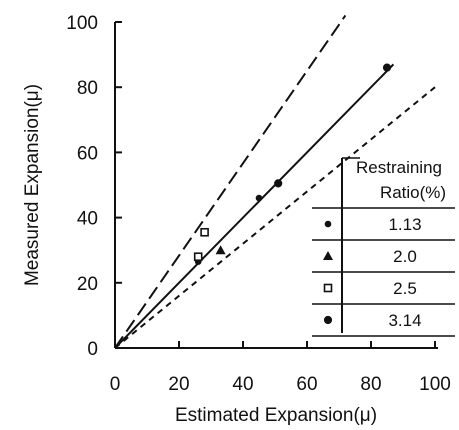 The image size is (459, 430). Describe the element at coordinates (413, 192) in the screenshot. I see `legend-header-line2: Ratio(%)` at that location.